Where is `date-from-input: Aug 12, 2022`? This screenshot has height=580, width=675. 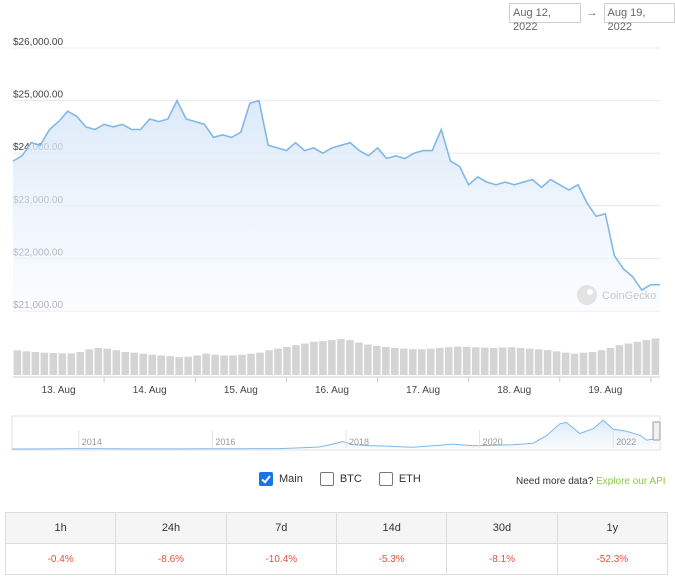 date-from-input: Aug 12, 2022 is located at coordinates (545, 18).